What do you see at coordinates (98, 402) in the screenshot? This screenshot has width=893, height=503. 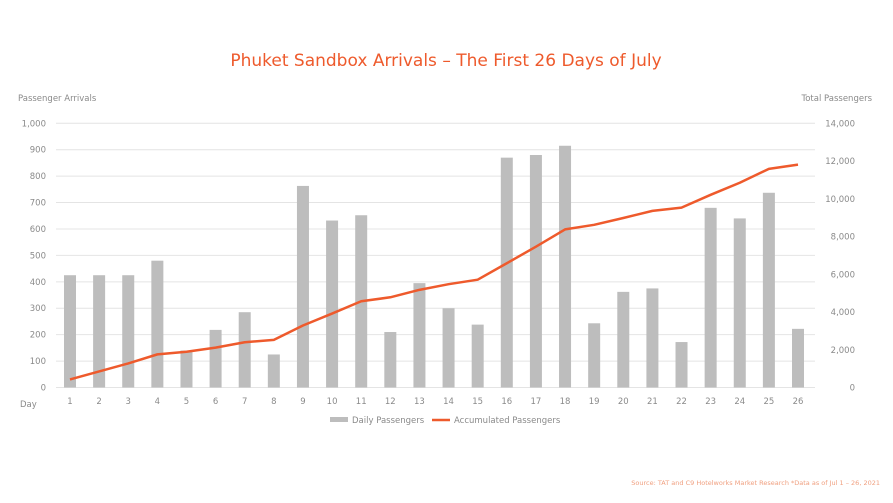 I see `x-tick: 2` at bounding box center [98, 402].